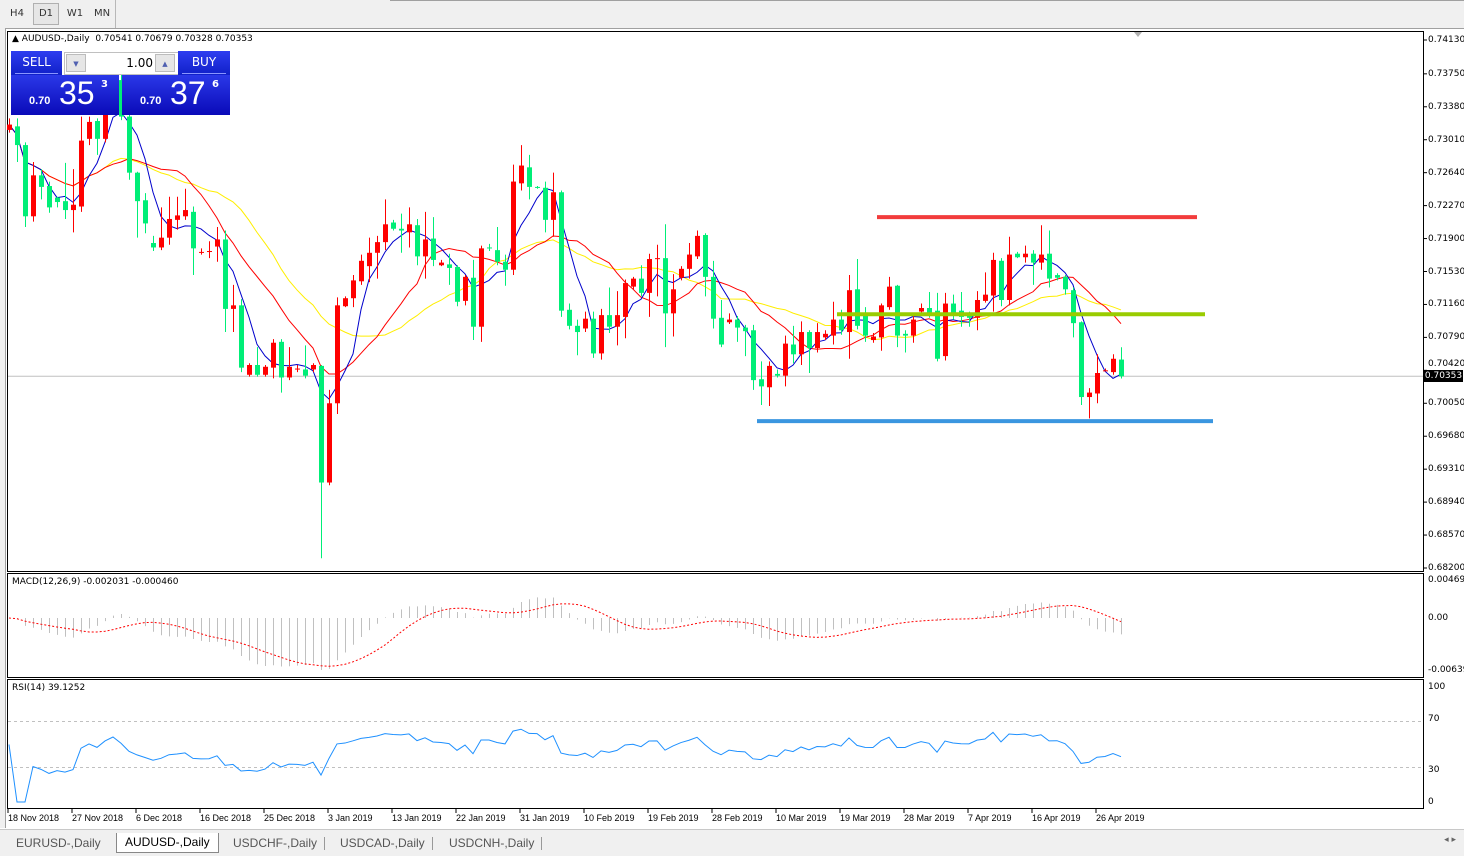  What do you see at coordinates (1446, 469) in the screenshot?
I see `price-tick-label: 0.69310` at bounding box center [1446, 469].